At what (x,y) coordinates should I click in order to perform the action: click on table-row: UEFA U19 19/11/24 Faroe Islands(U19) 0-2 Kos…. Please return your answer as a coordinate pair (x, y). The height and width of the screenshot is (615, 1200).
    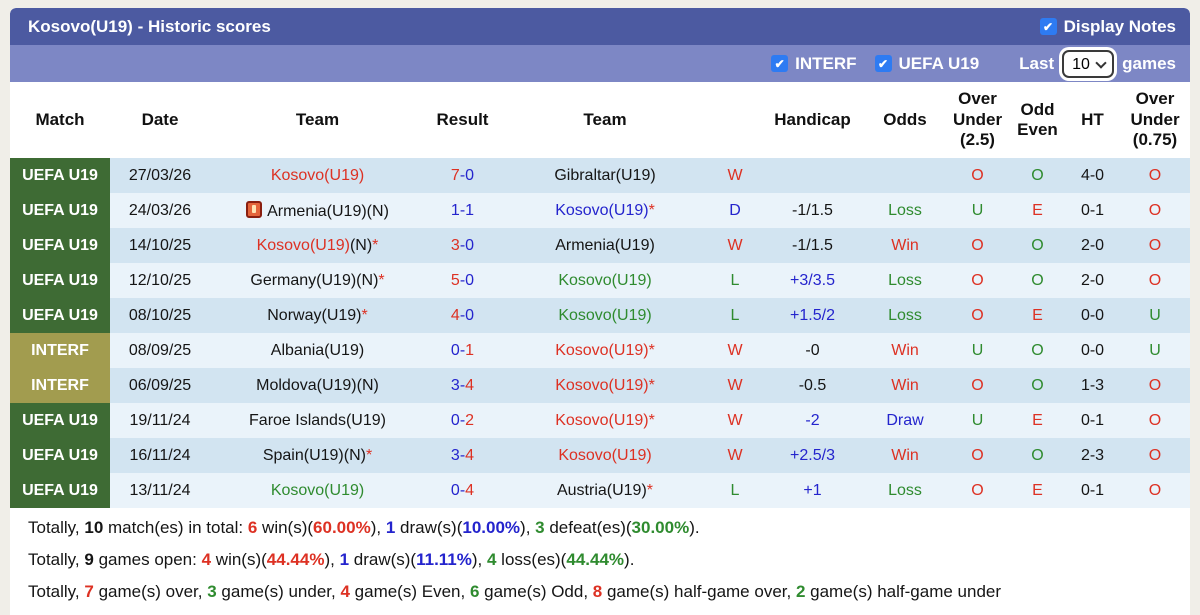
    Looking at the image, I should click on (600, 420).